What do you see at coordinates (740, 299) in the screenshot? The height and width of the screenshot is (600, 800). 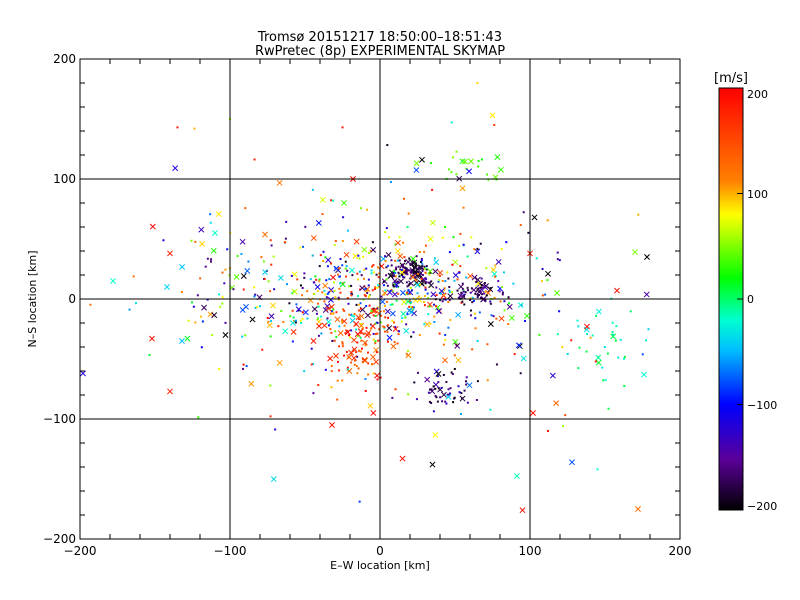 I see `colorbar-ticks` at bounding box center [740, 299].